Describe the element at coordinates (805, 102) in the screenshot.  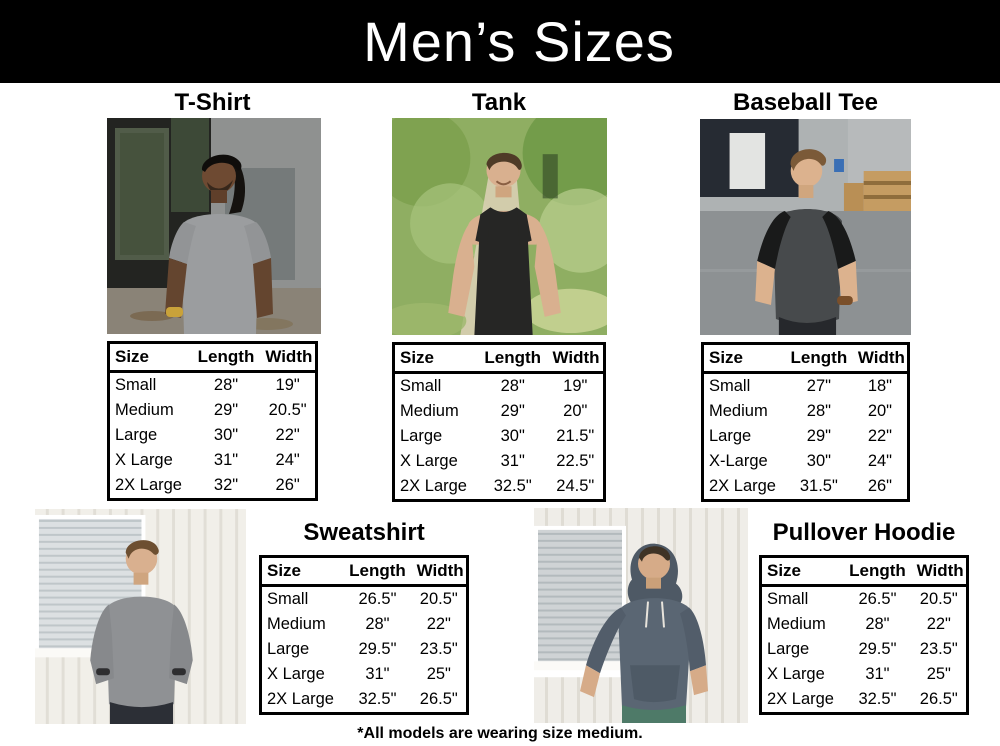
I see `product-title-baseball-tee: Baseball Tee` at that location.